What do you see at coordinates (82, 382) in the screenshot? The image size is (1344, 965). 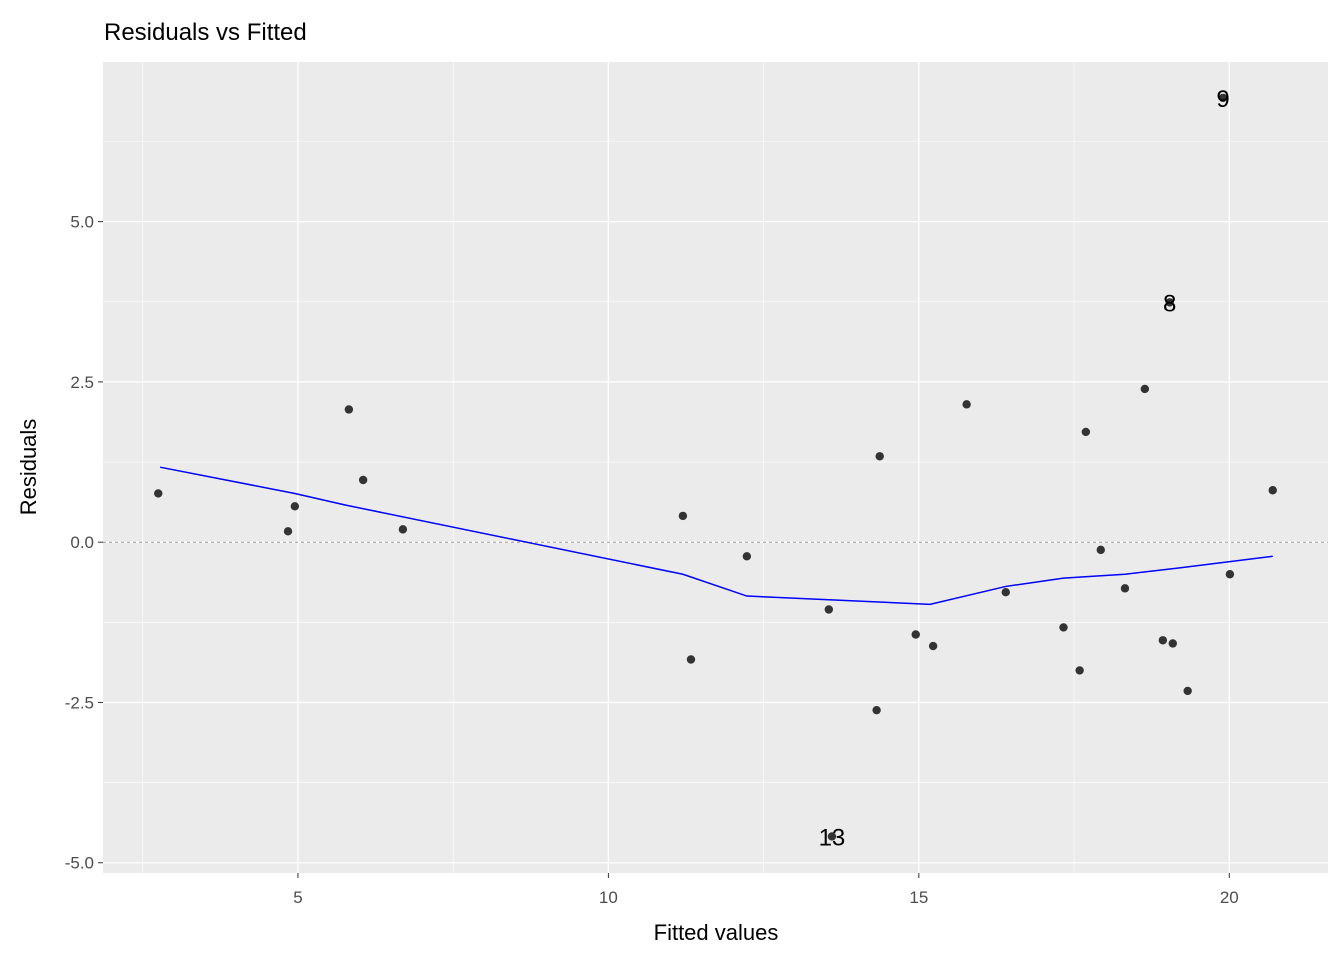 I see `y-tick-label: 2.5` at bounding box center [82, 382].